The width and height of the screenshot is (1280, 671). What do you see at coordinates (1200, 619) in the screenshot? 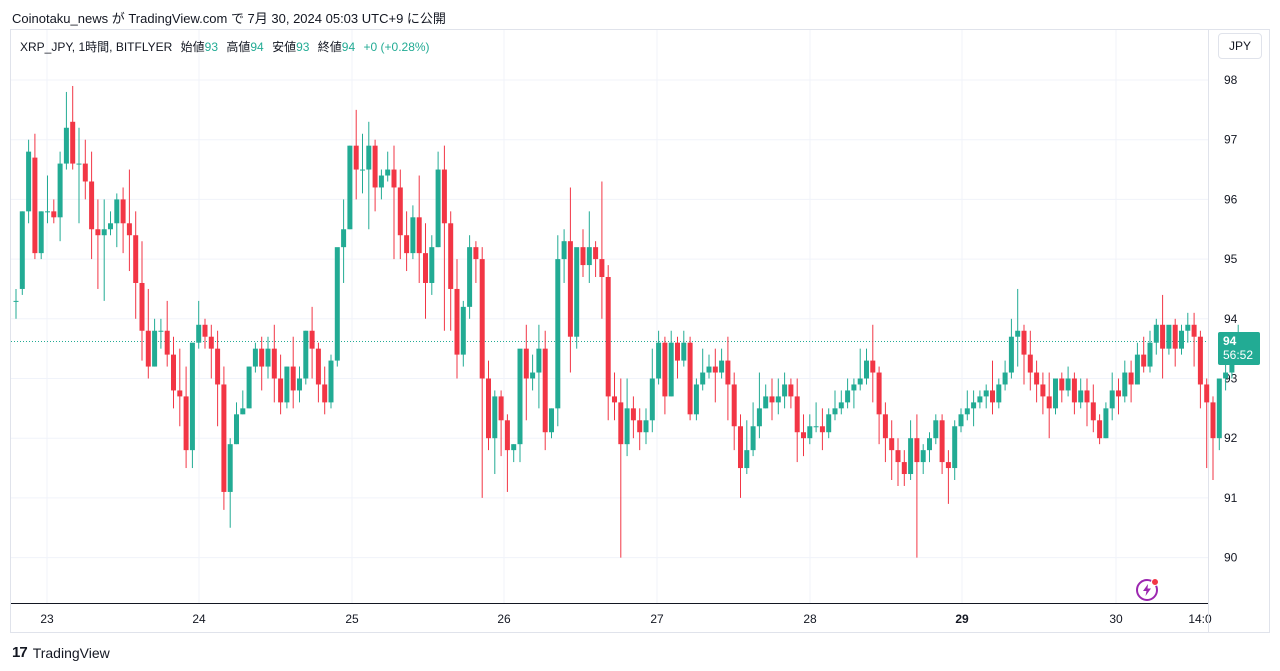
I see `x-tick-label: 14:0` at bounding box center [1200, 619].